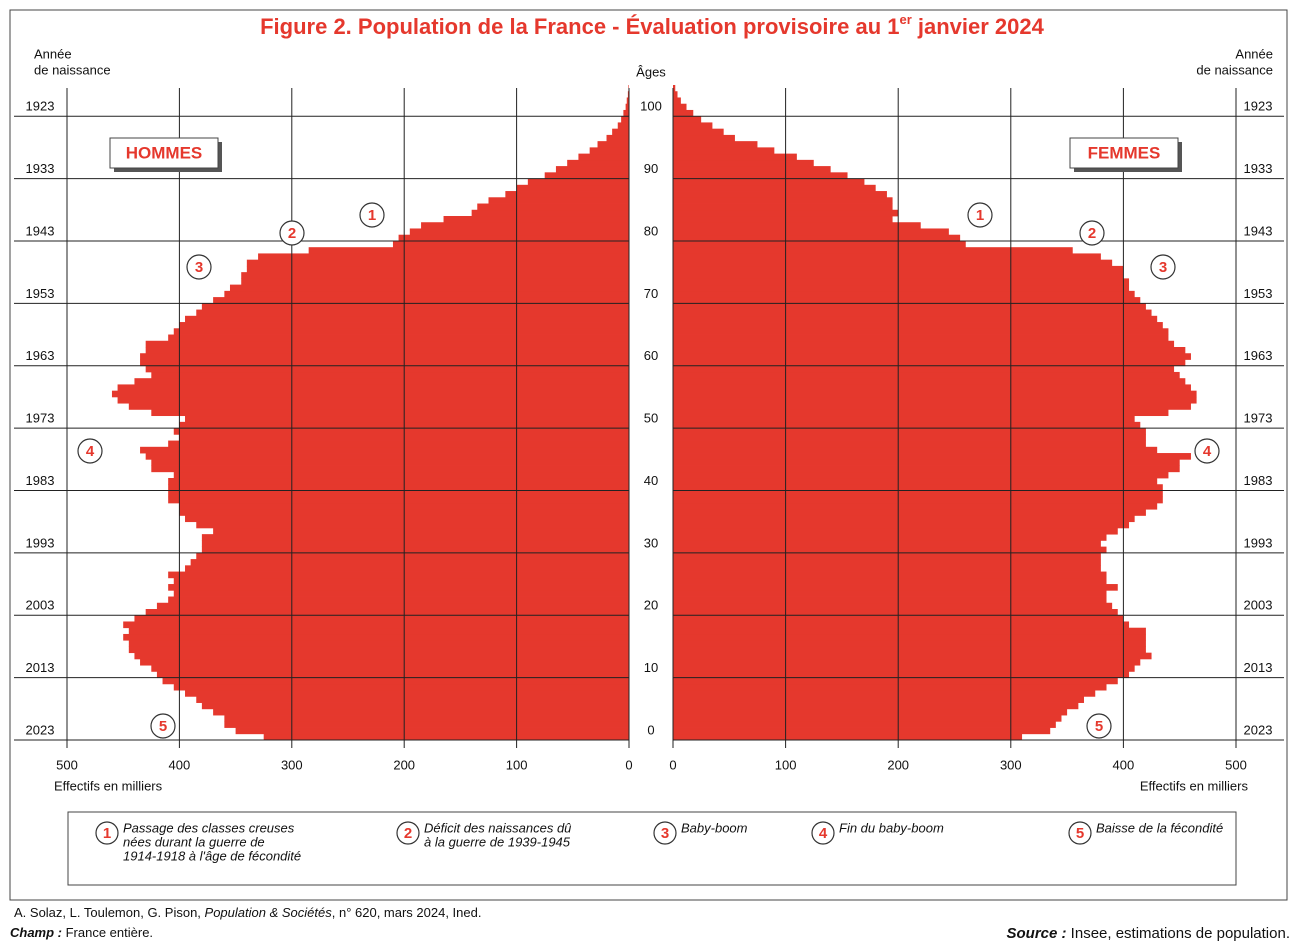 The width and height of the screenshot is (1294, 952). I want to click on y2-label: de naissance, so click(1234, 69).